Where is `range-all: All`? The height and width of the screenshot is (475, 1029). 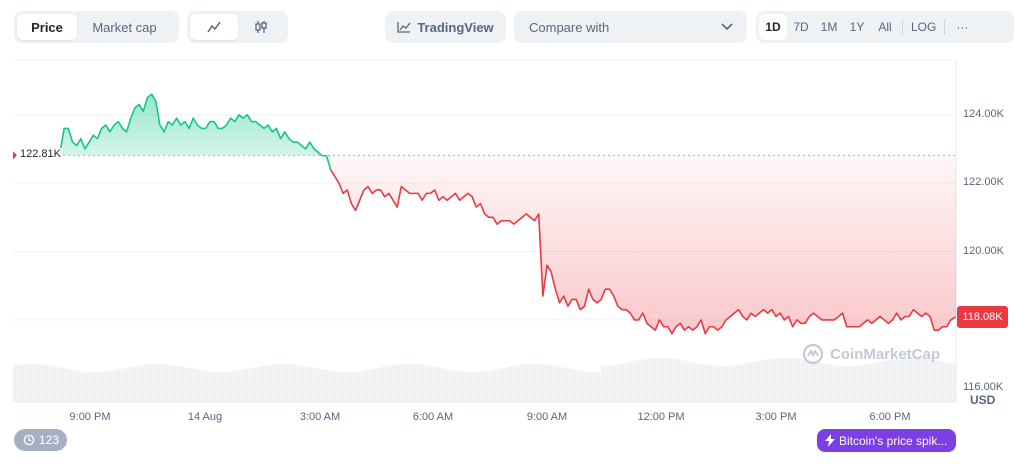
range-all: All is located at coordinates (885, 27).